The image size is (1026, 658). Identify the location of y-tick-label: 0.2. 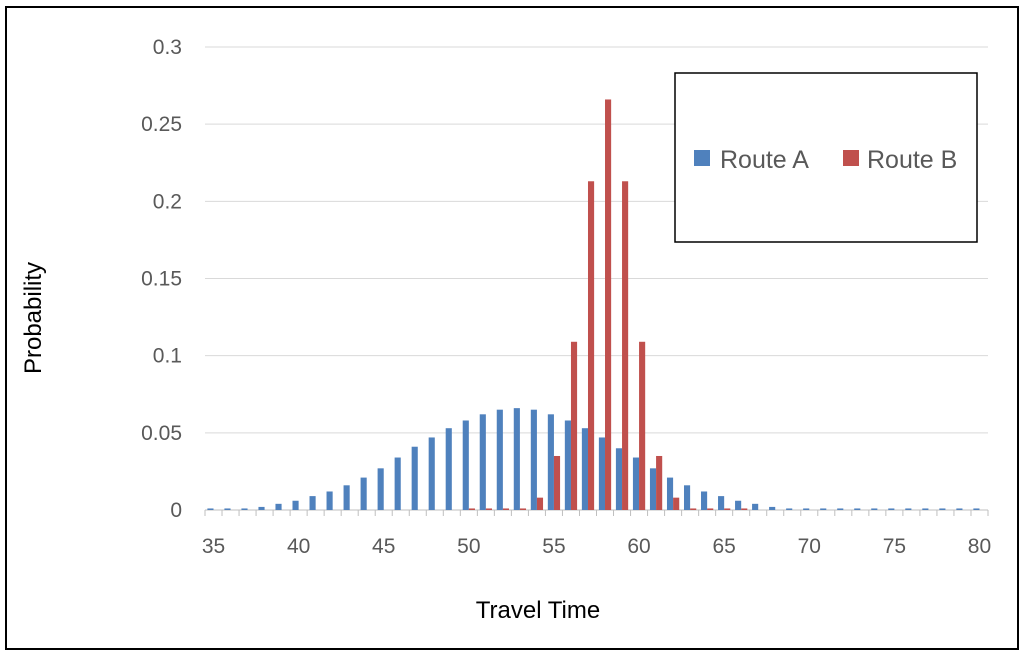
(167, 201).